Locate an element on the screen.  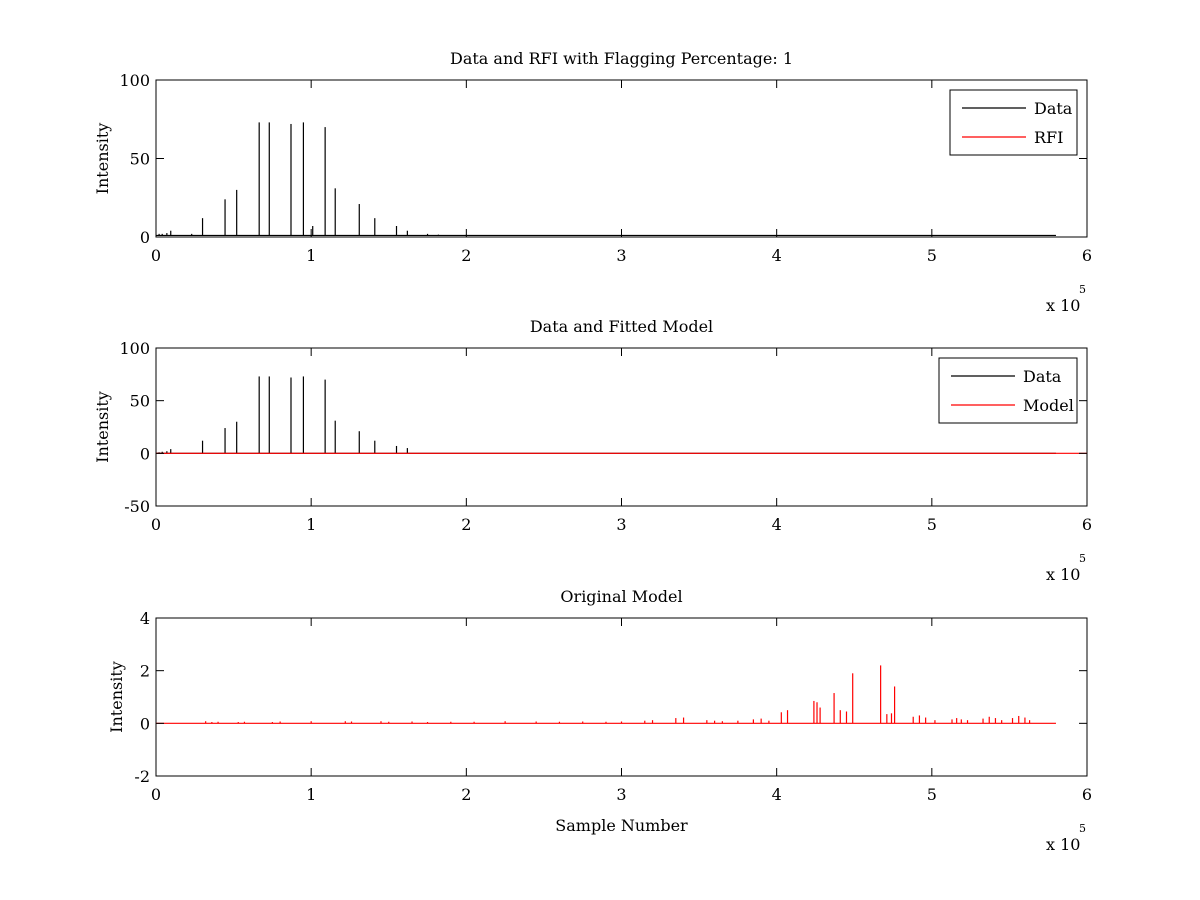
legend-label-model: Model is located at coordinates (1048, 405).